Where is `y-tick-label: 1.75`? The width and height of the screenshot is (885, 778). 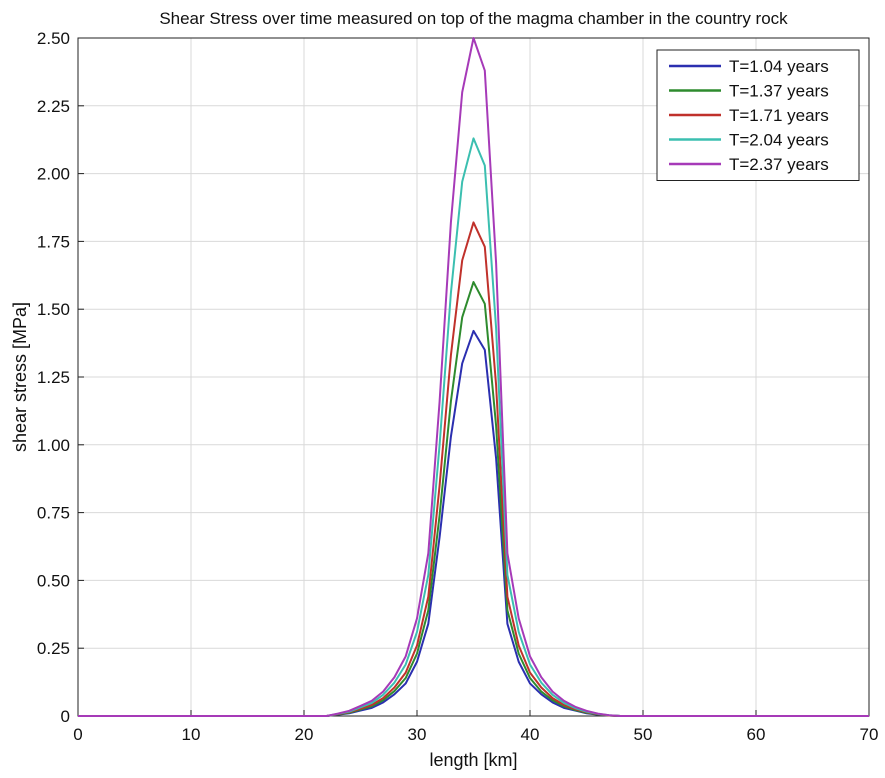
y-tick-label: 1.75 is located at coordinates (53, 241).